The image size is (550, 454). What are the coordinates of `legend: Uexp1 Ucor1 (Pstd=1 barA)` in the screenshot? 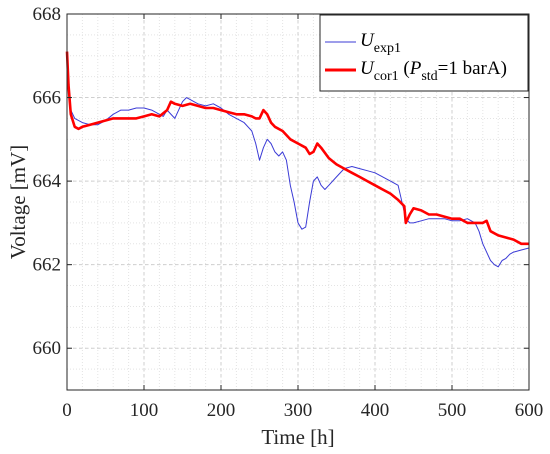 It's located at (424, 53).